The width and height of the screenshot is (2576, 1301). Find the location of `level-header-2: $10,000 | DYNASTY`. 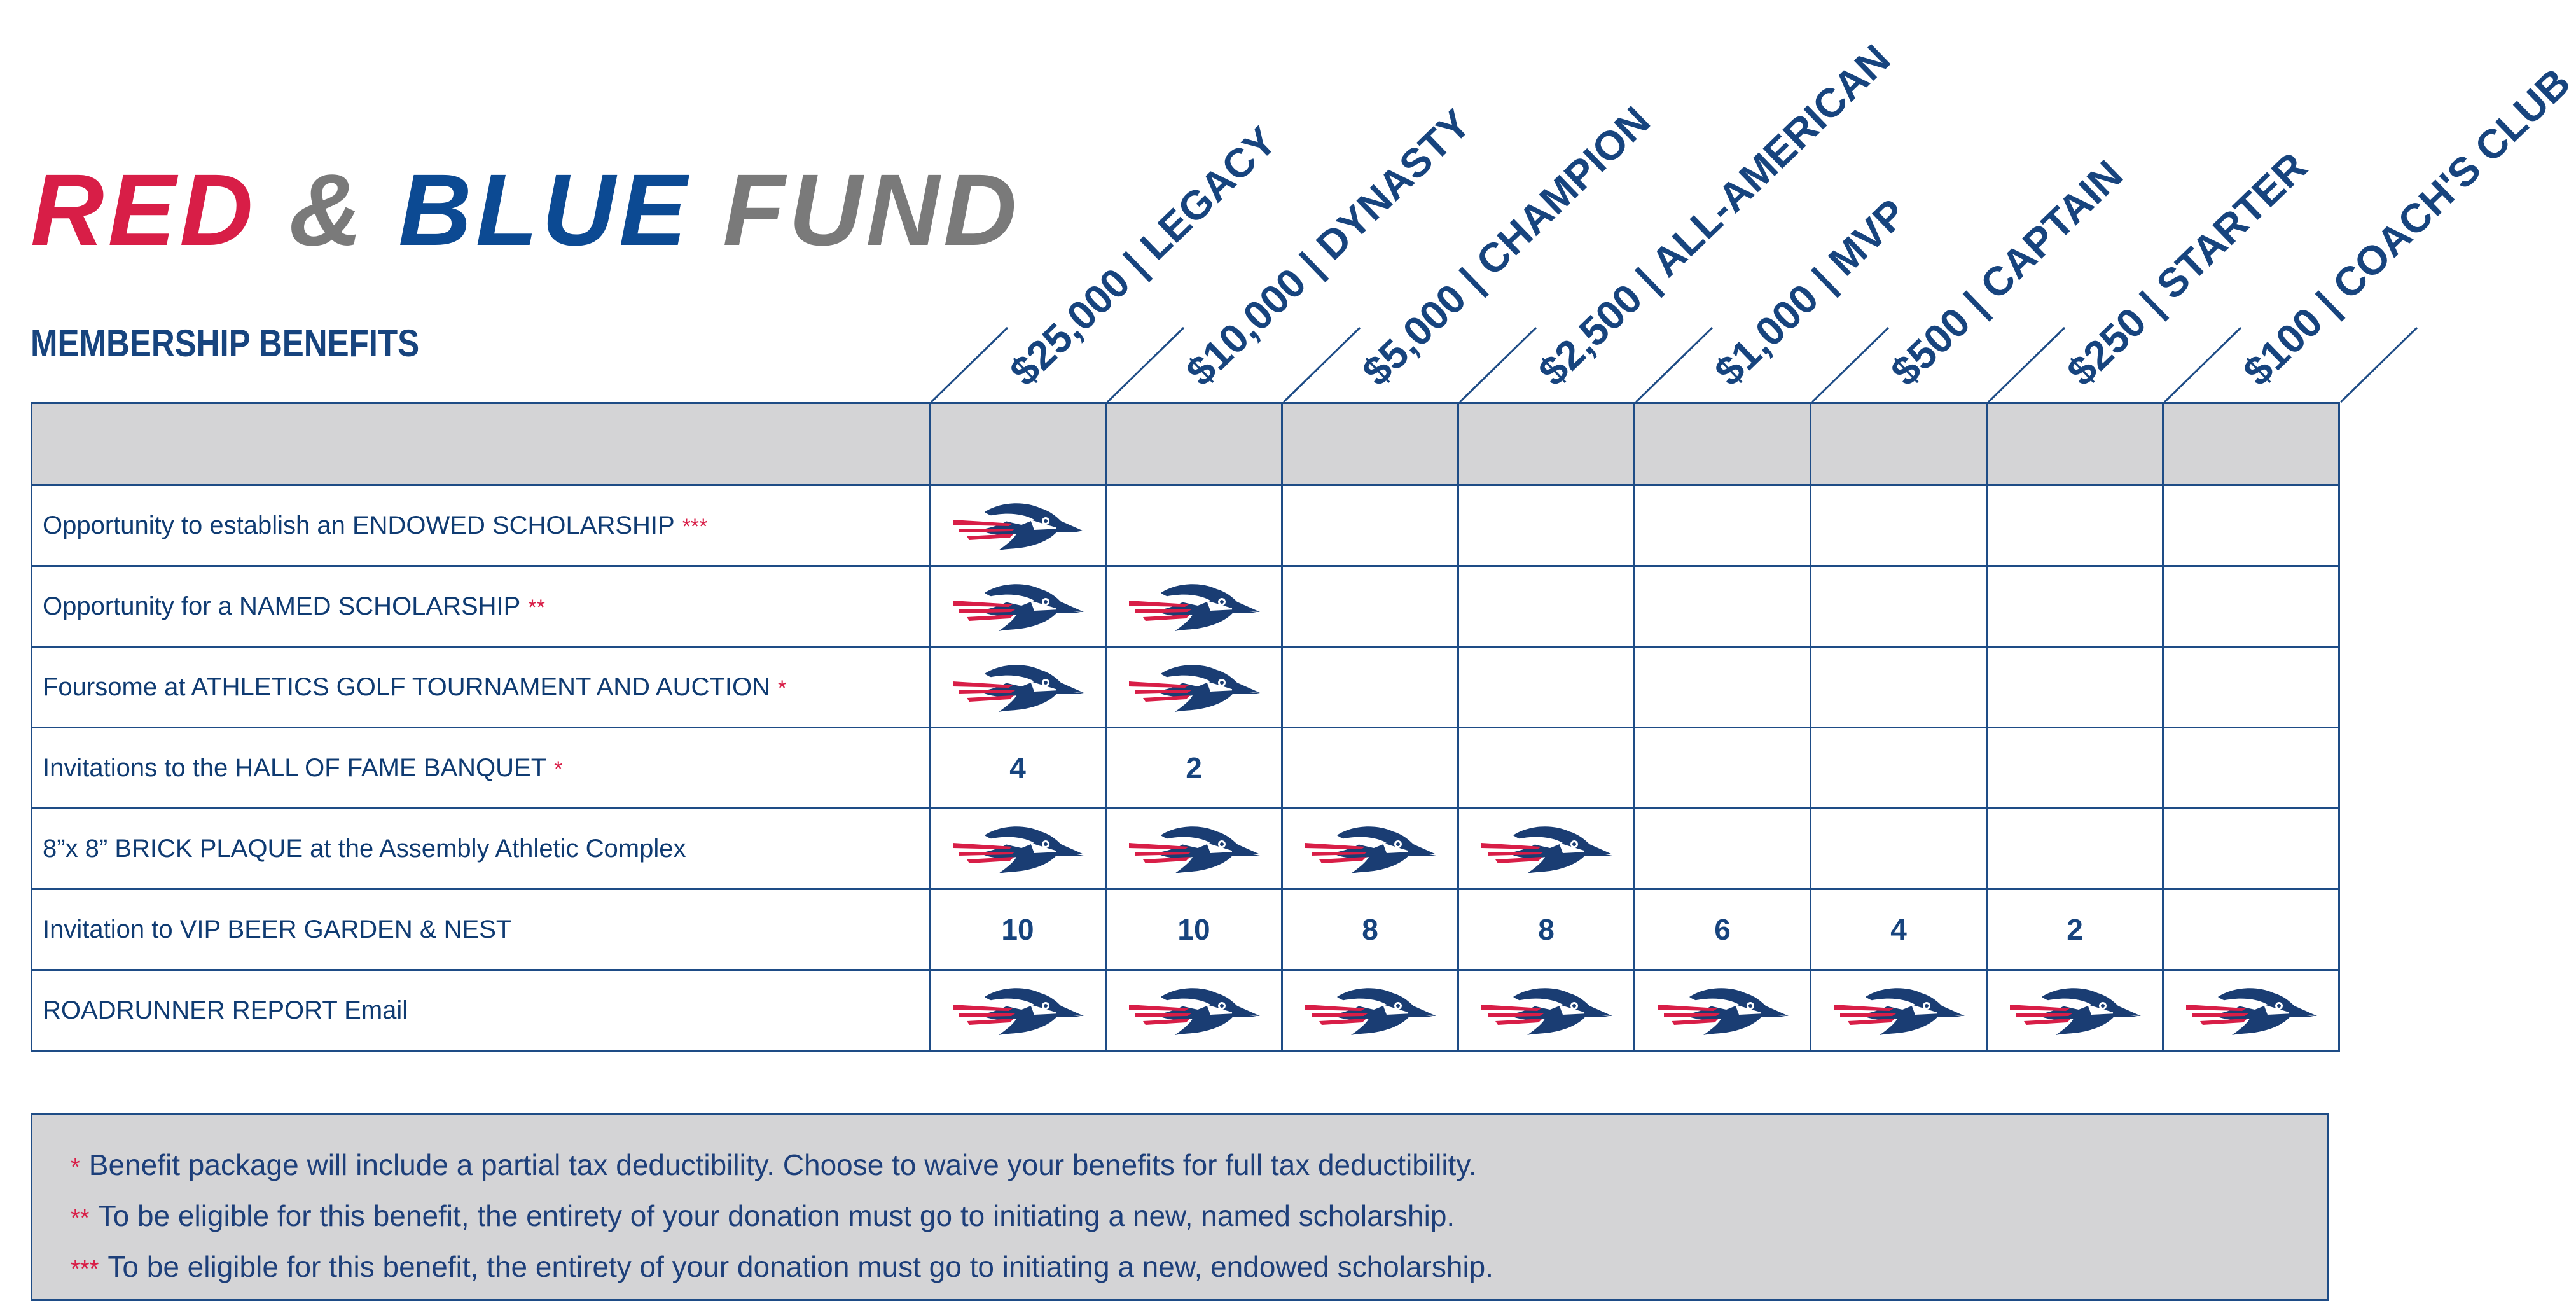

level-header-2: $10,000 | DYNASTY is located at coordinates (1328, 248).